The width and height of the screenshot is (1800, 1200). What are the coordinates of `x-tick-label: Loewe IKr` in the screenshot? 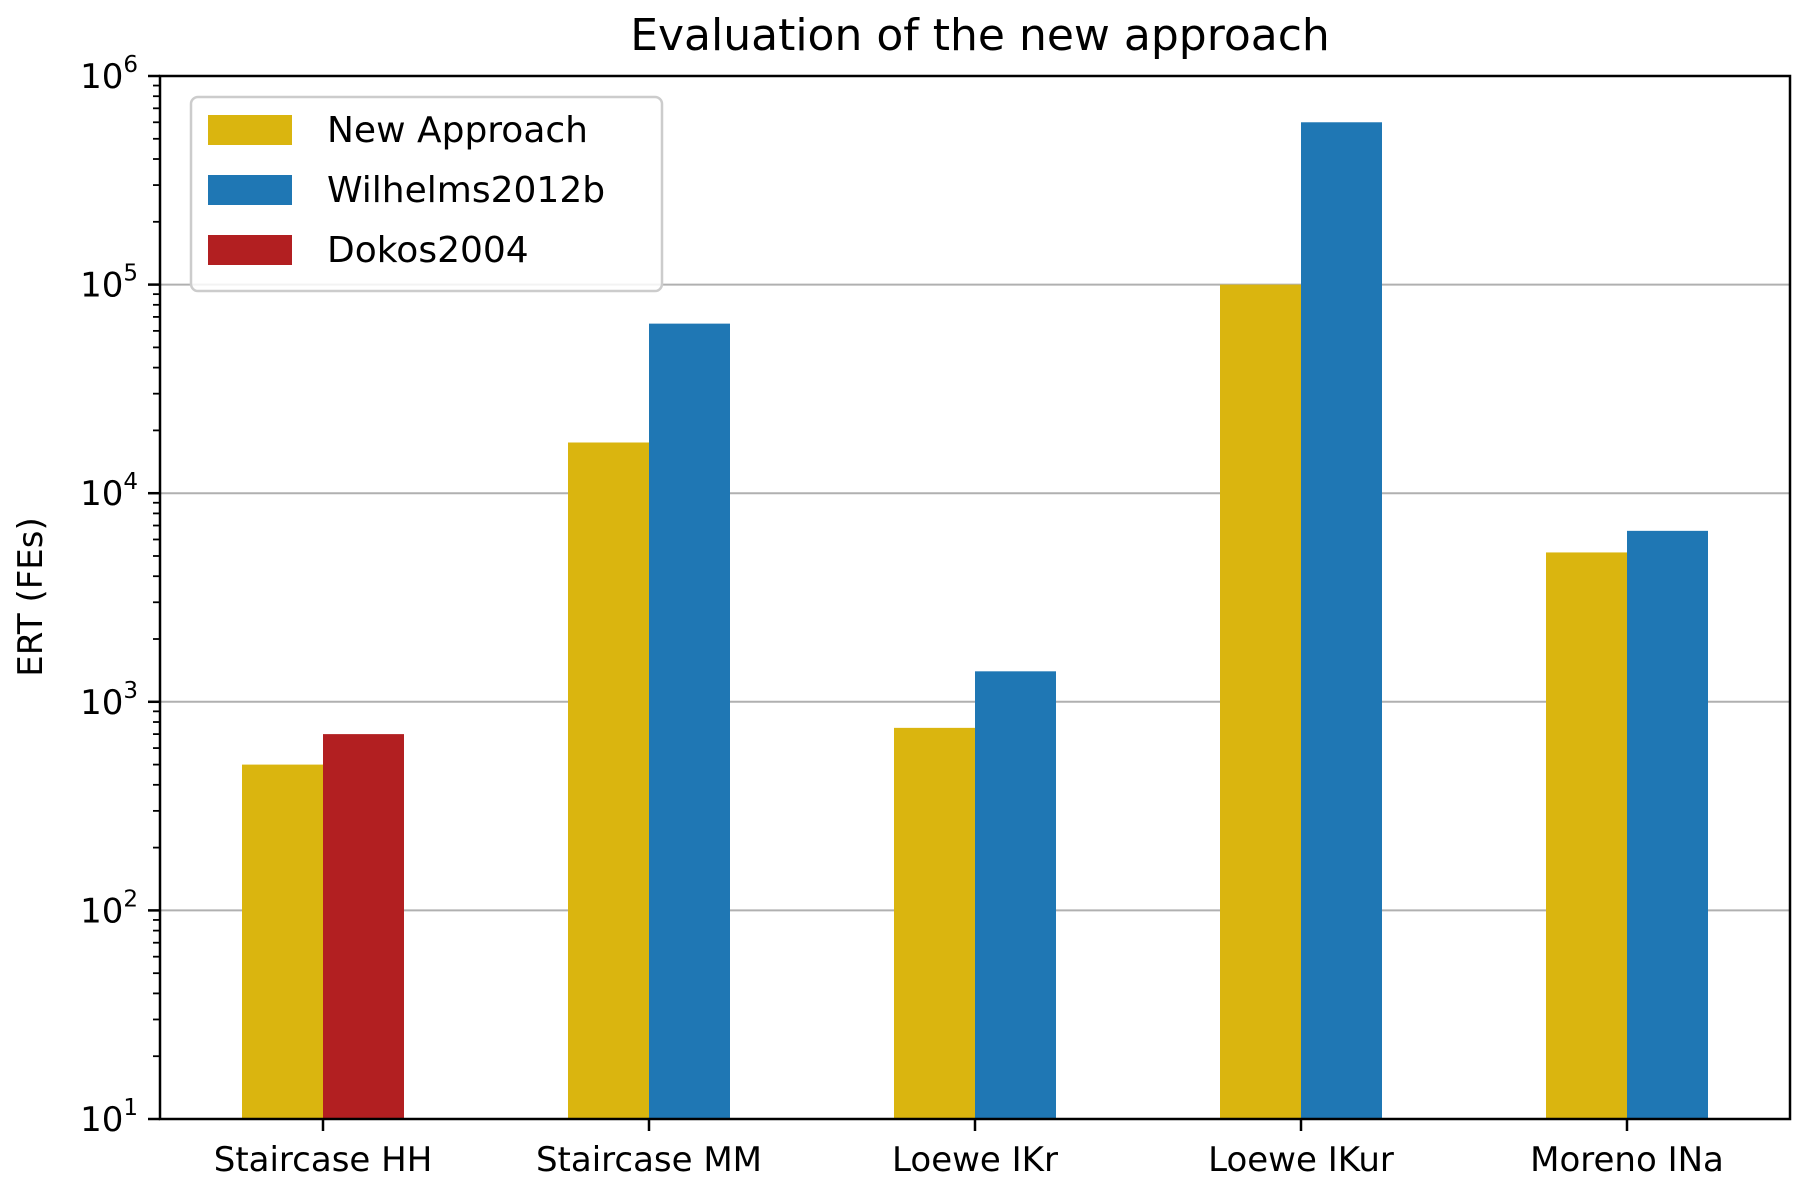 It's located at (975, 1160).